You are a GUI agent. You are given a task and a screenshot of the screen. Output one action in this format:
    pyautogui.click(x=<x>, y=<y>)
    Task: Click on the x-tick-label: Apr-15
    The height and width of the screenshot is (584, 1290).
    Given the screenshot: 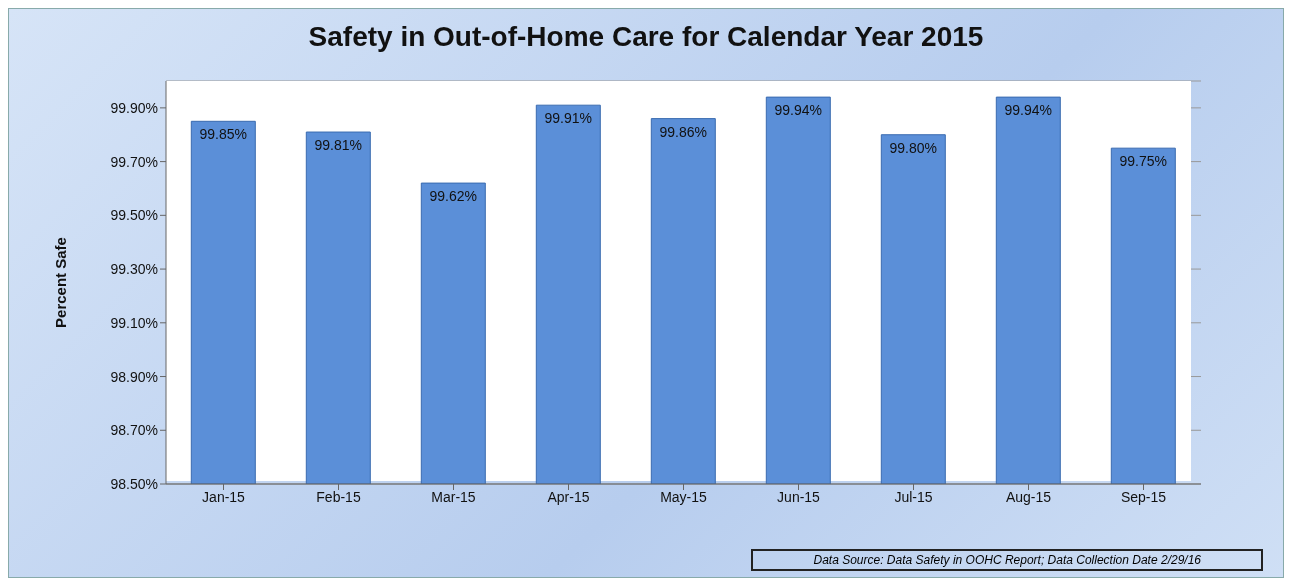 What is the action you would take?
    pyautogui.click(x=568, y=496)
    